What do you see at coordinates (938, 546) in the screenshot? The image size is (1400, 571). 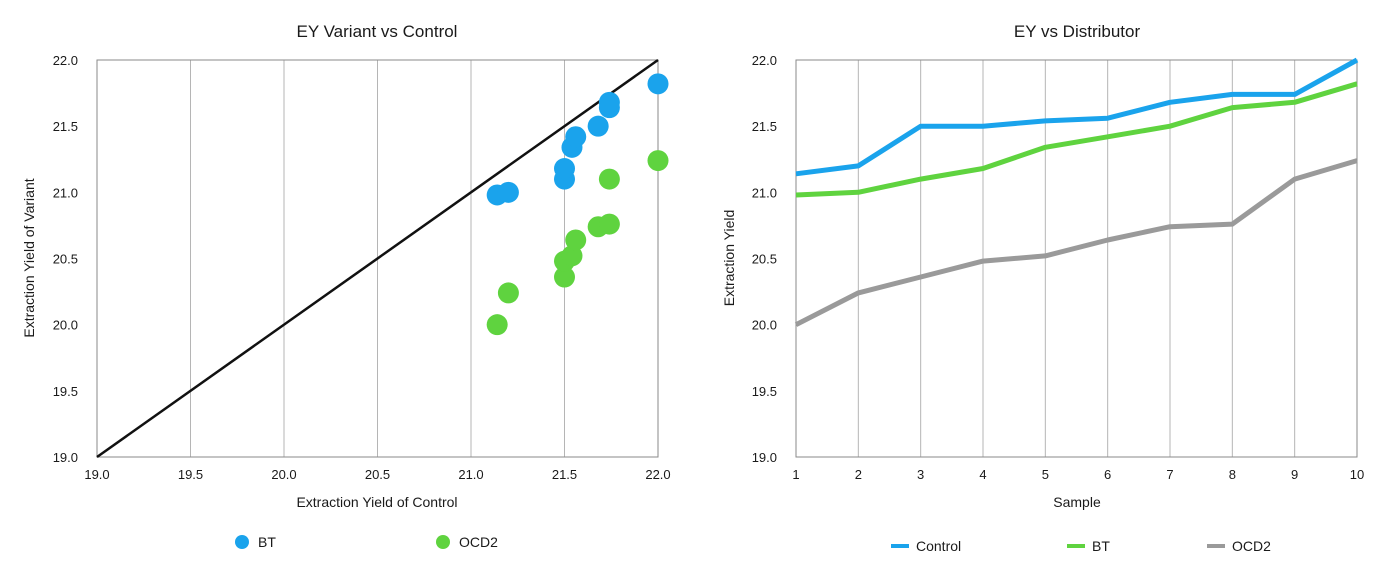 I see `legend-label-control: Control` at bounding box center [938, 546].